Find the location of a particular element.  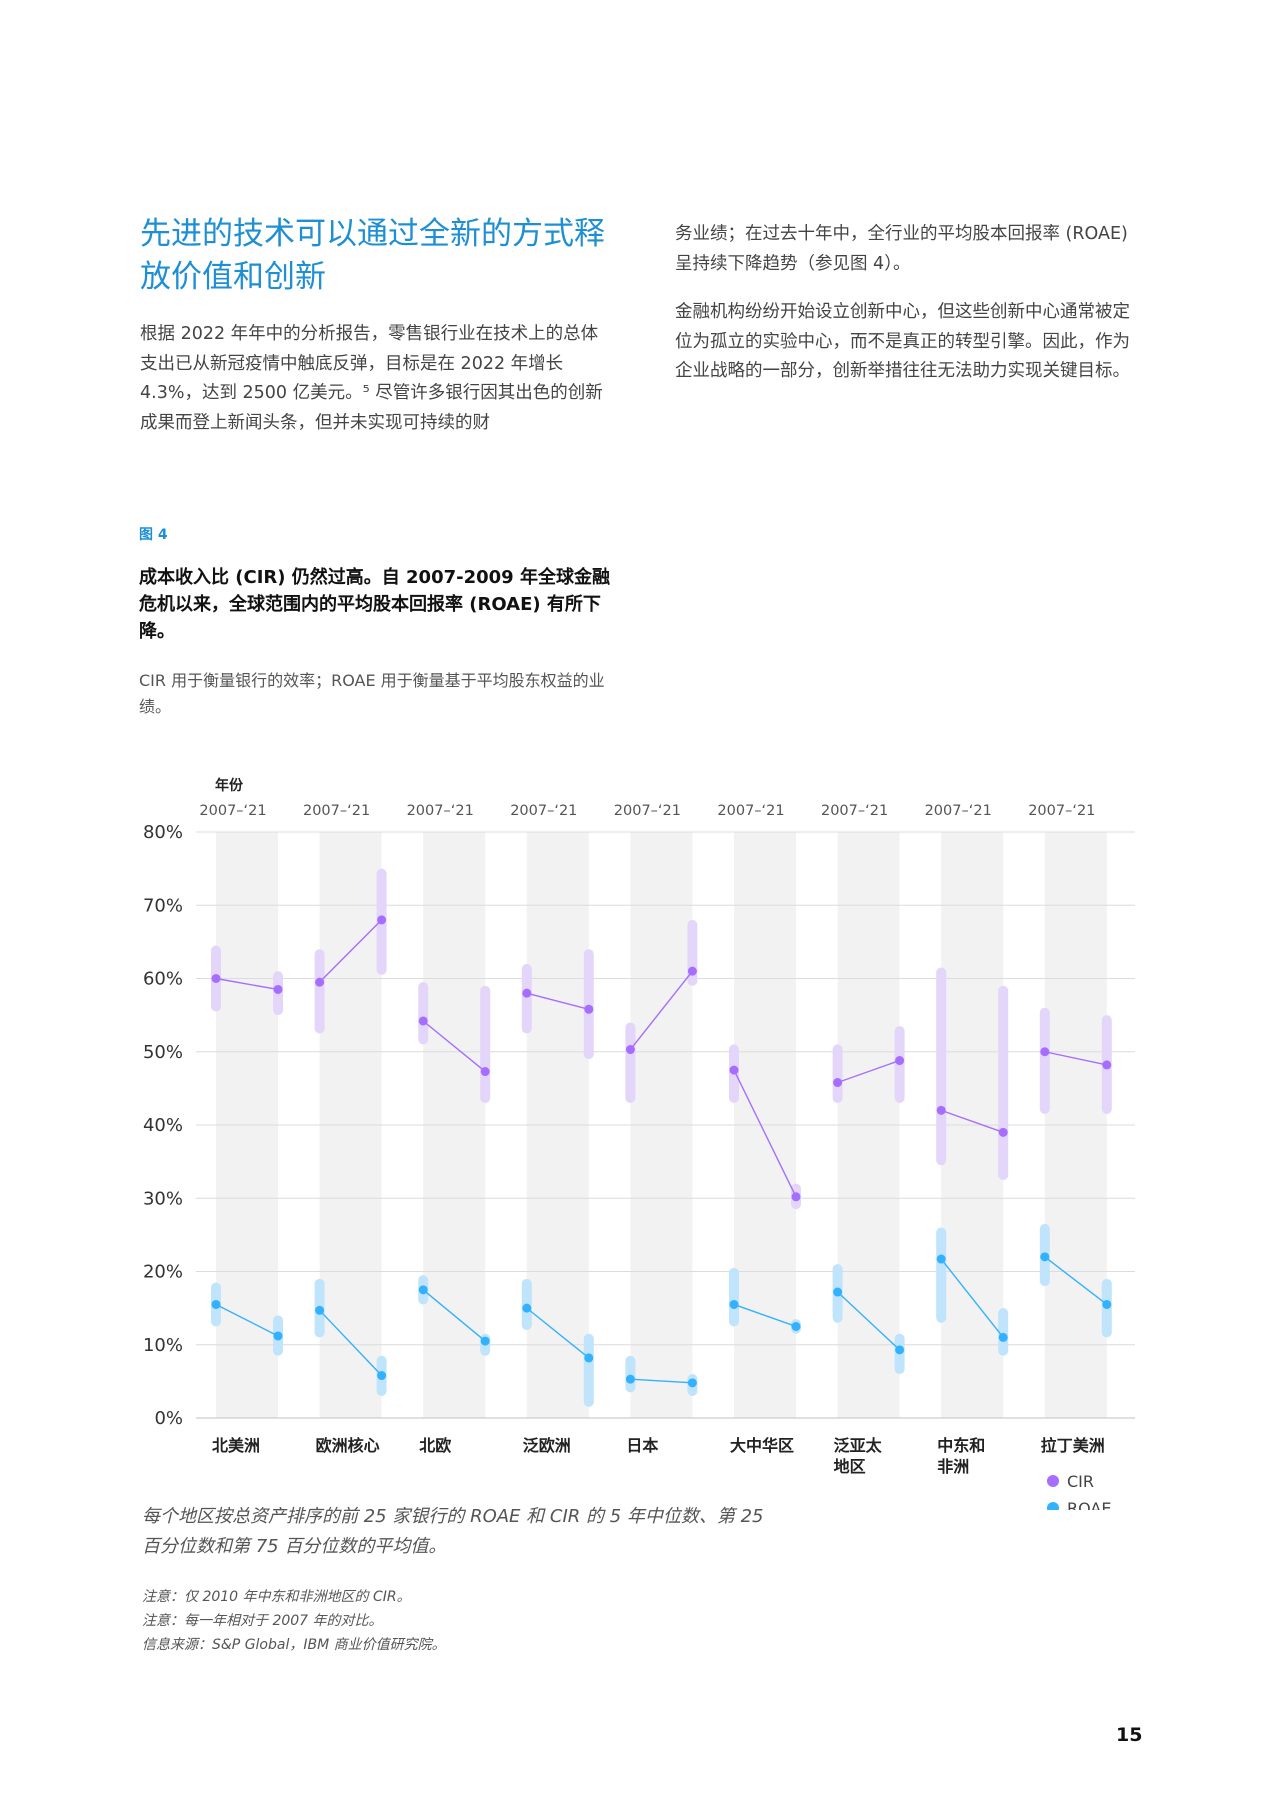

y-tick-label: 70% is located at coordinates (163, 905).